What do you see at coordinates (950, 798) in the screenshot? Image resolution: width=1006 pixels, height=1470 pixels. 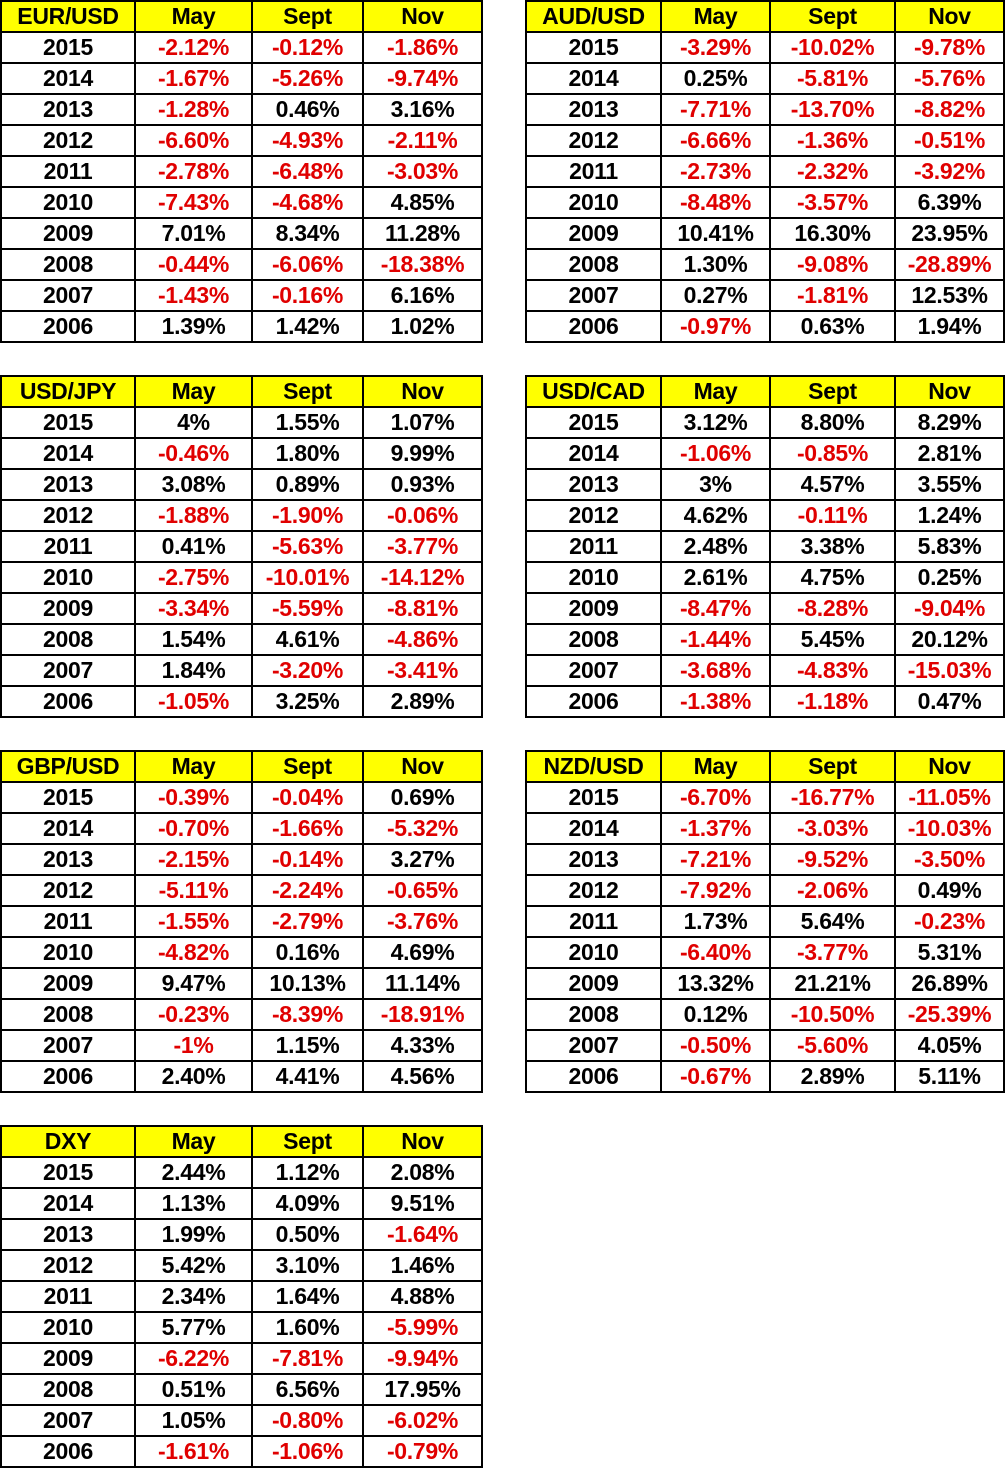 I see `percent-cell: -11.05%` at bounding box center [950, 798].